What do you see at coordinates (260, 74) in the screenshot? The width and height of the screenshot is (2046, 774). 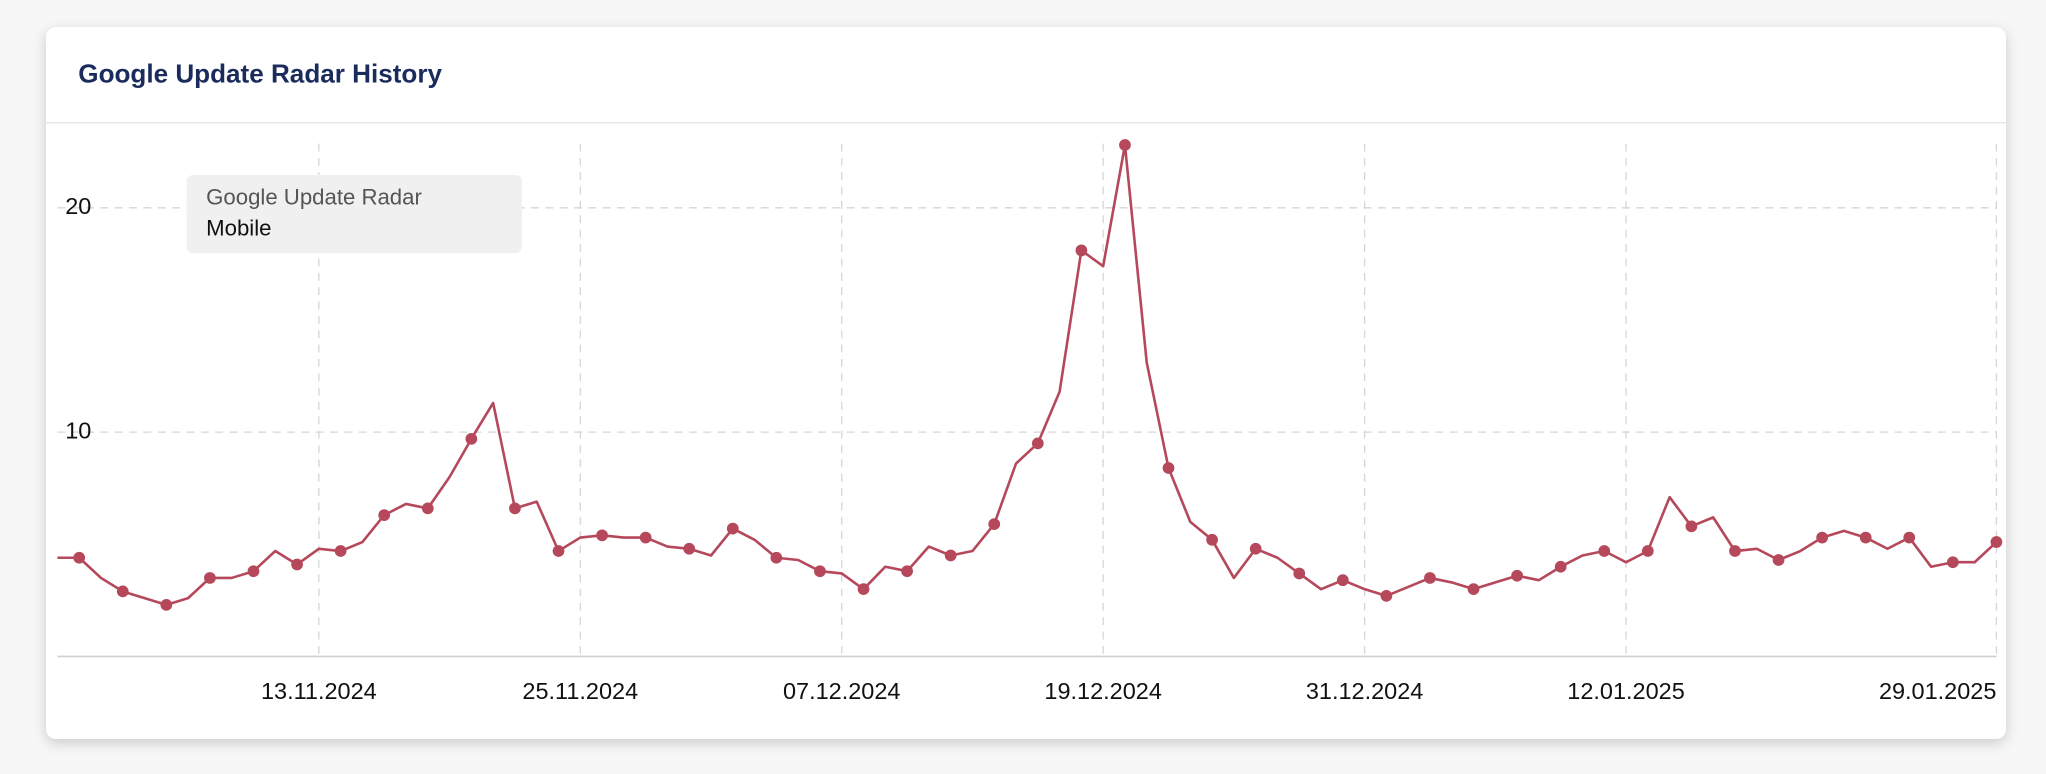 I see `chart-title: Google Update Radar History` at bounding box center [260, 74].